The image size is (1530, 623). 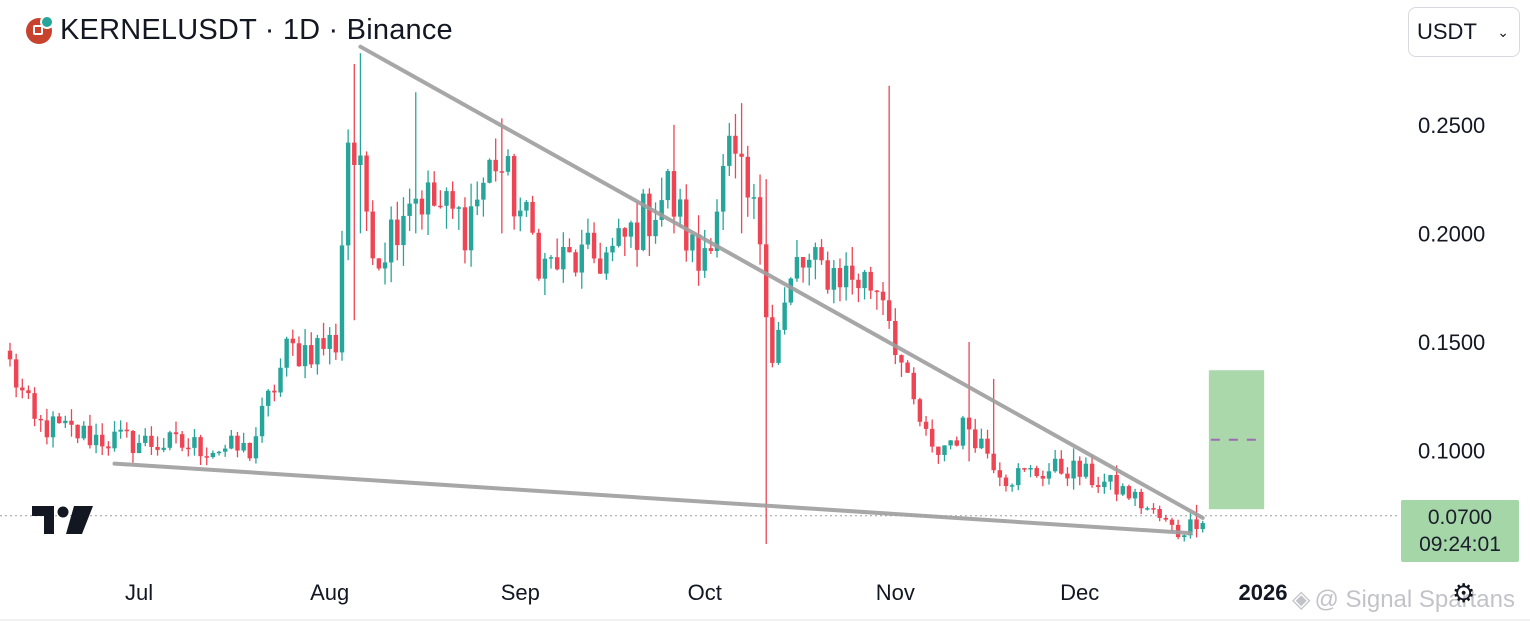 What do you see at coordinates (1464, 593) in the screenshot?
I see `gear-icon: ⚙` at bounding box center [1464, 593].